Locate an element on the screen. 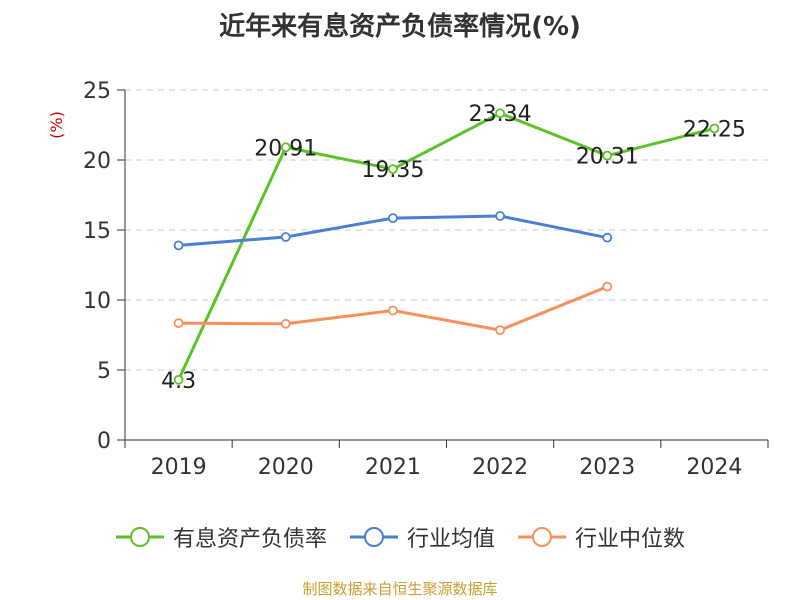 The image size is (800, 600). legend-label: 有息资产负债率 is located at coordinates (249, 539).